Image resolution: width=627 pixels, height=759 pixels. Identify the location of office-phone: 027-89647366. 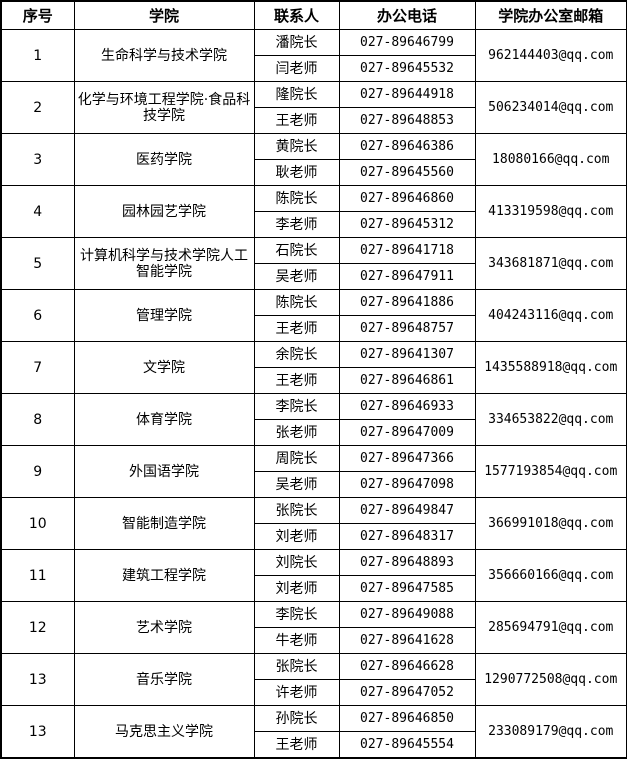
(407, 458).